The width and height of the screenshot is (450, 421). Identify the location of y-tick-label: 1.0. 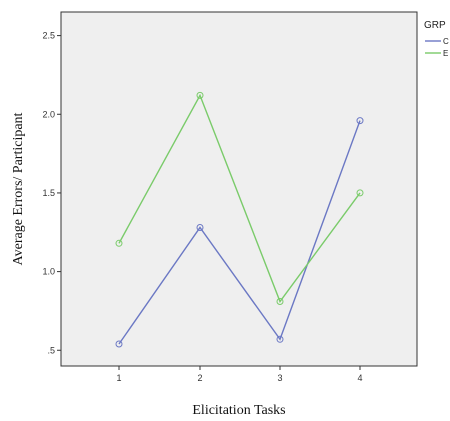
(48, 272).